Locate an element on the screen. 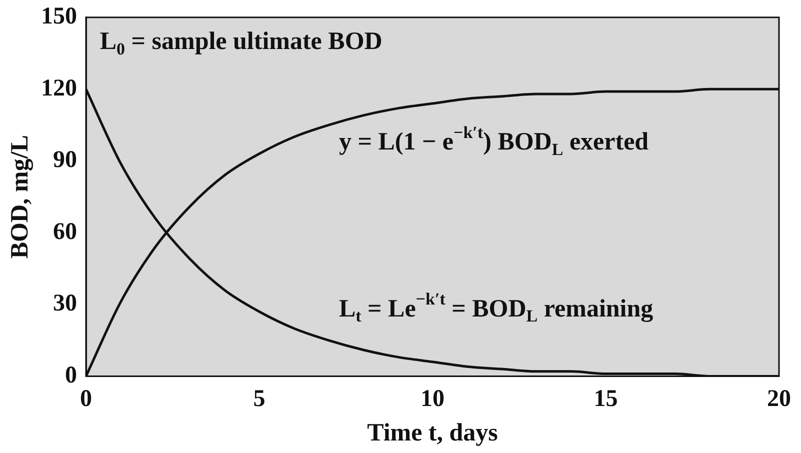 The image size is (801, 453). x-tick-label: 10 is located at coordinates (432, 399).